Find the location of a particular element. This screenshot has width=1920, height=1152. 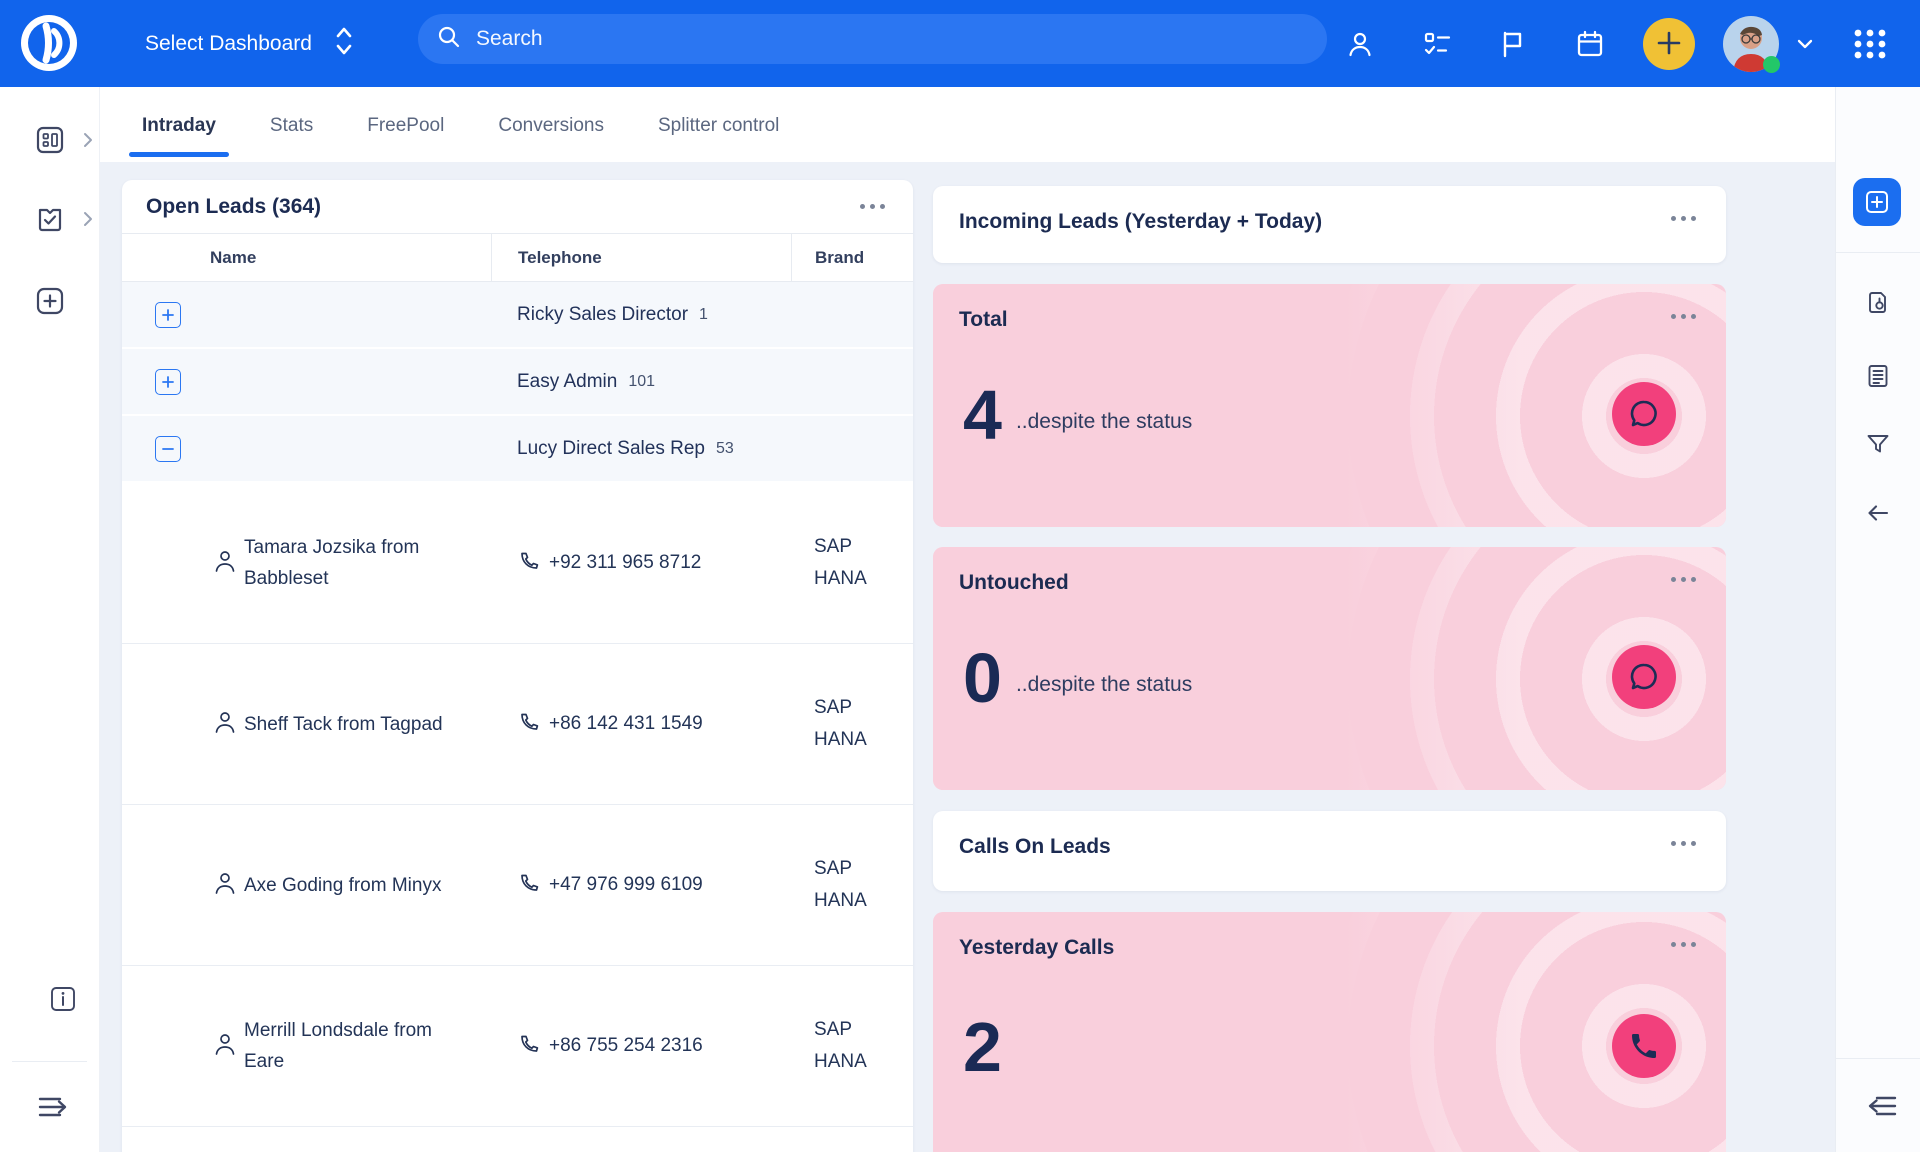

untouched-widget: Untouched 0 ..despite the status is located at coordinates (1329, 668).